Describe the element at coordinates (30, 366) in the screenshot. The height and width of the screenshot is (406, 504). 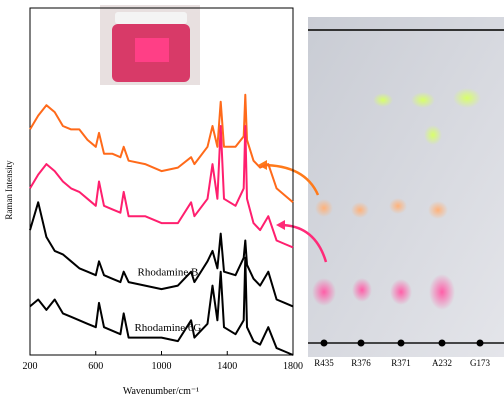
I see `x-tick-label: 200` at that location.